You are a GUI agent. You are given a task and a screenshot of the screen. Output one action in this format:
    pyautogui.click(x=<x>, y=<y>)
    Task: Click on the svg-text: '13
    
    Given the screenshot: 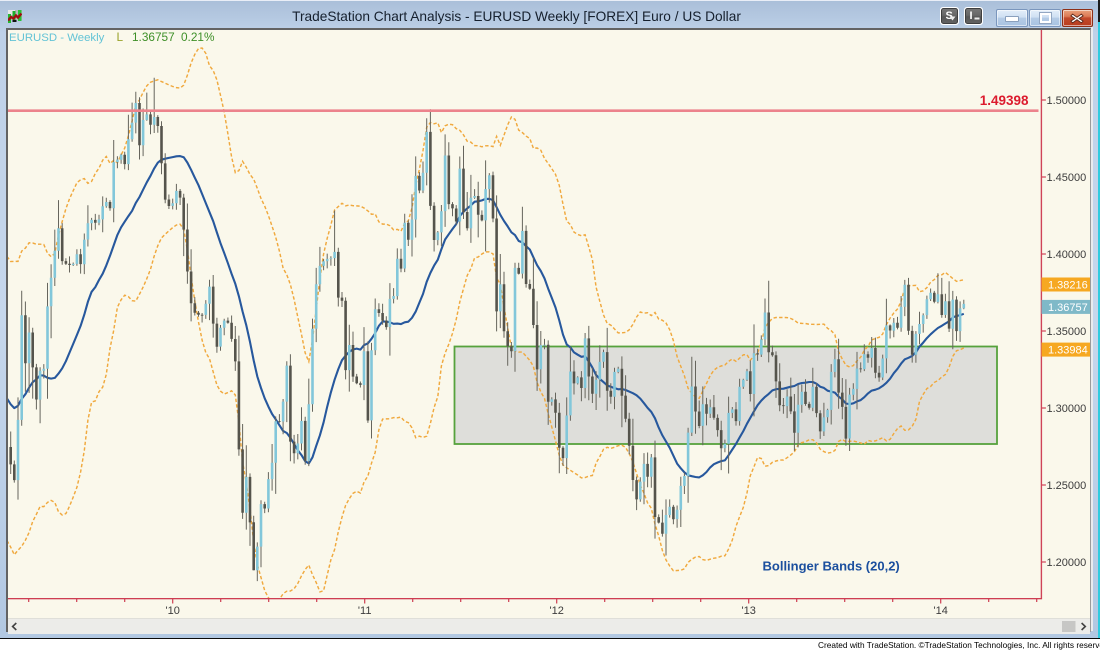 What is the action you would take?
    pyautogui.click(x=749, y=611)
    